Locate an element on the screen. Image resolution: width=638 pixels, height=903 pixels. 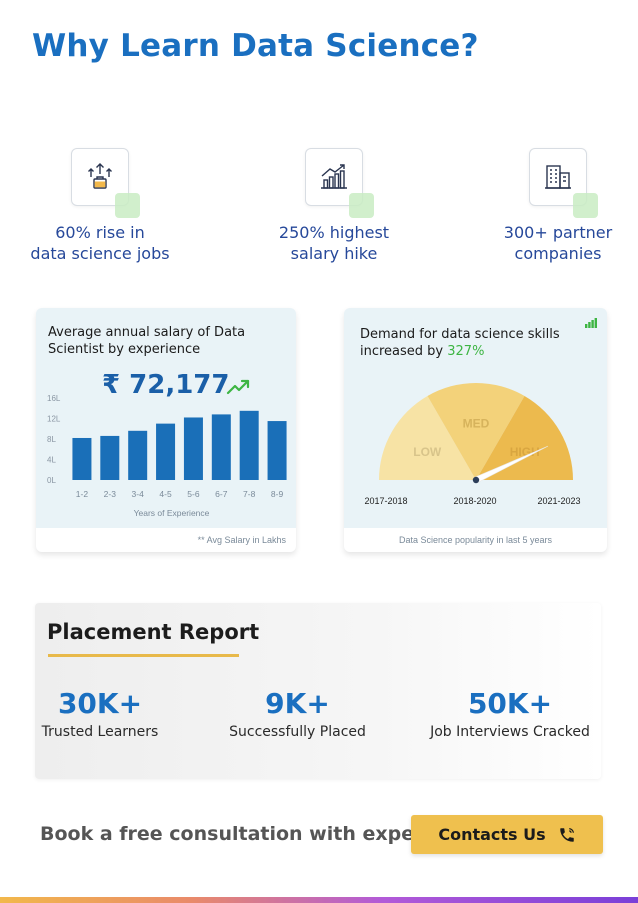
demand-title-accent: 327% is located at coordinates (466, 351).